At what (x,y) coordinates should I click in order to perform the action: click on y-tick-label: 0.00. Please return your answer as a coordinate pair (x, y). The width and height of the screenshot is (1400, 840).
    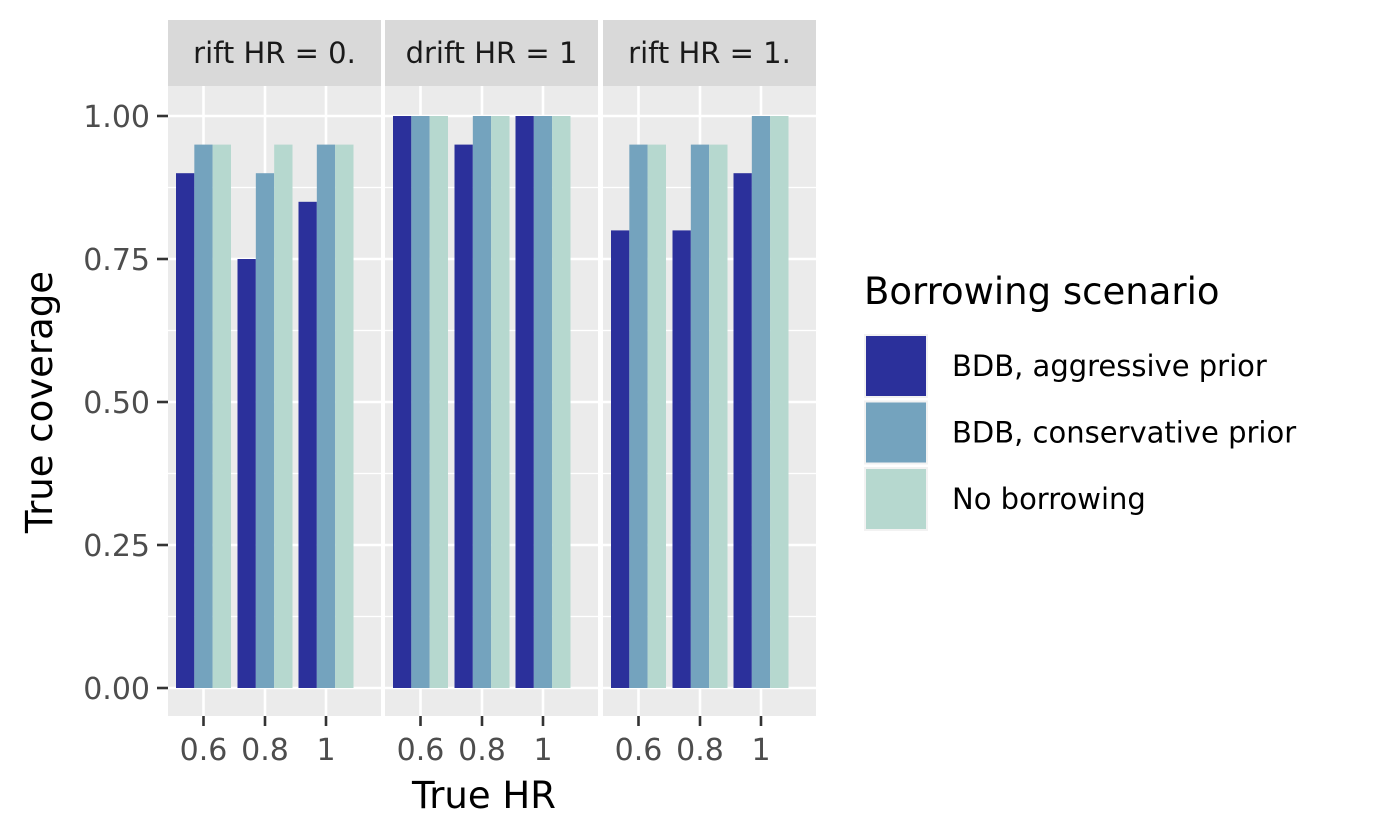
    Looking at the image, I should click on (116, 689).